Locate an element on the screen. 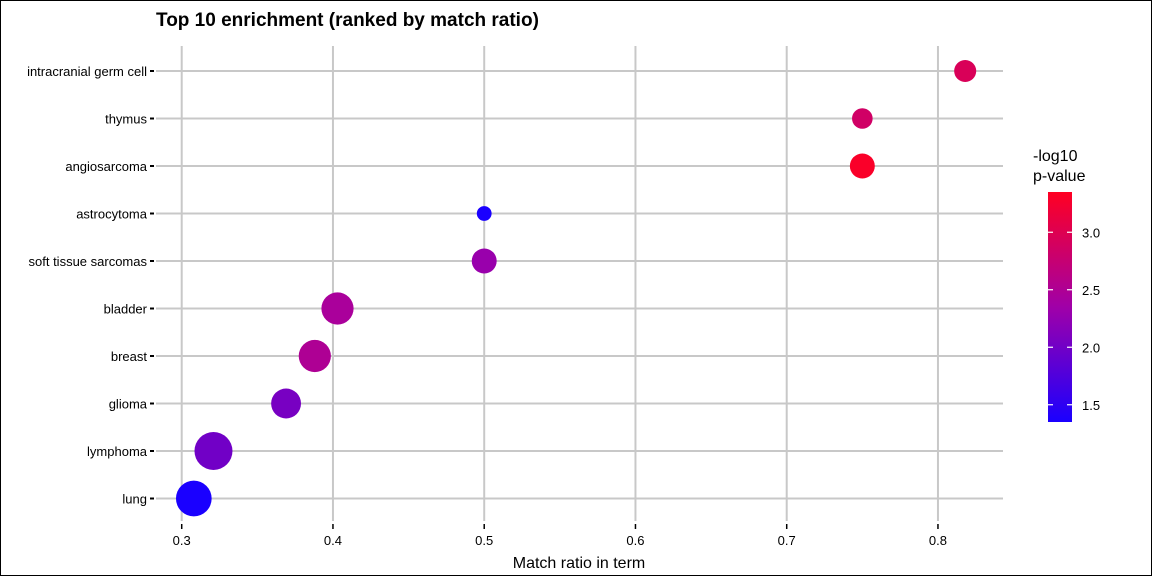  legend-title-line-2: p-value is located at coordinates (1059, 176).